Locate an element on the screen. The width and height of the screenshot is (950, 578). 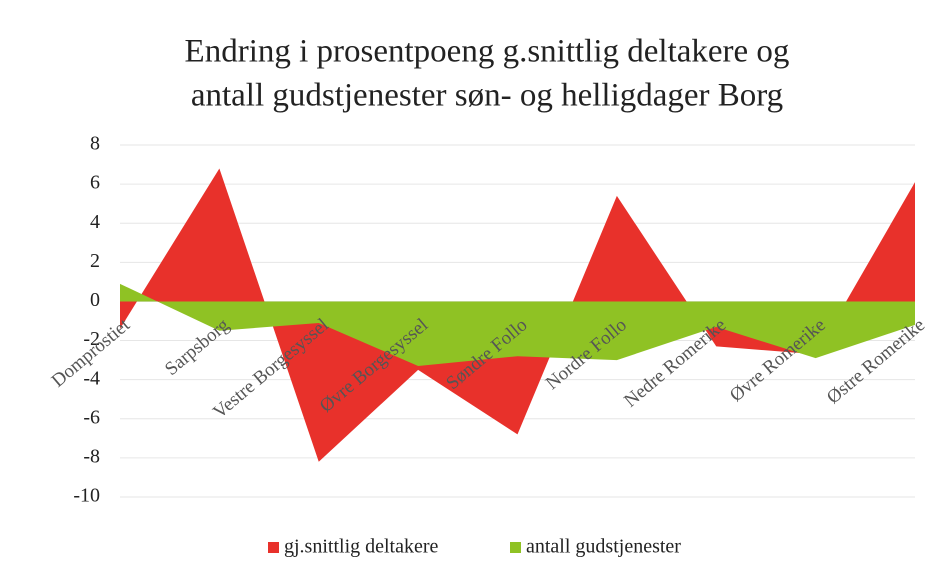
y-tick-label: 6 is located at coordinates (95, 183).